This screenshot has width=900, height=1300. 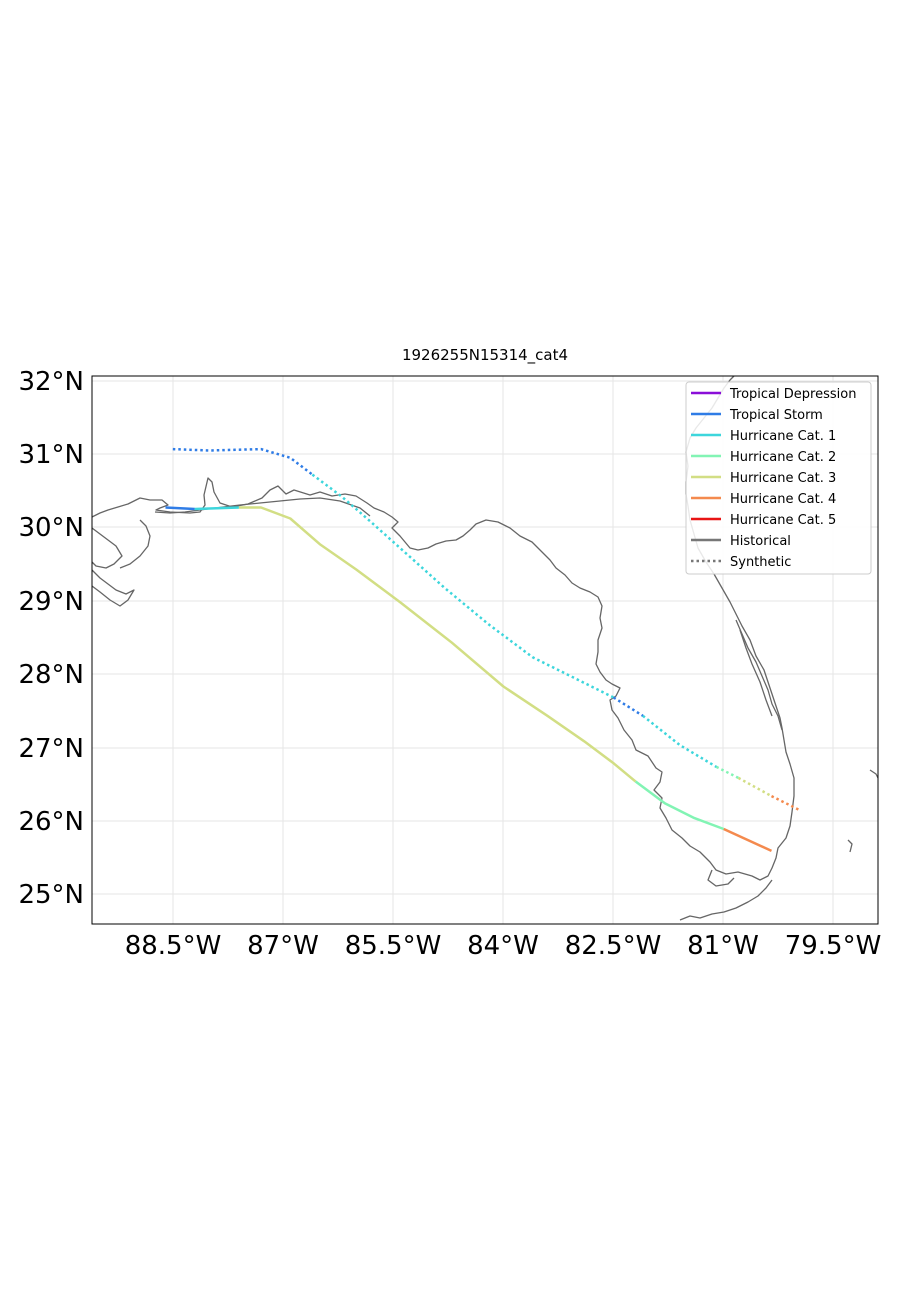 I want to click on legend-entry-hurricane-cat-4: Hurricane Cat. 4, so click(x=763, y=499).